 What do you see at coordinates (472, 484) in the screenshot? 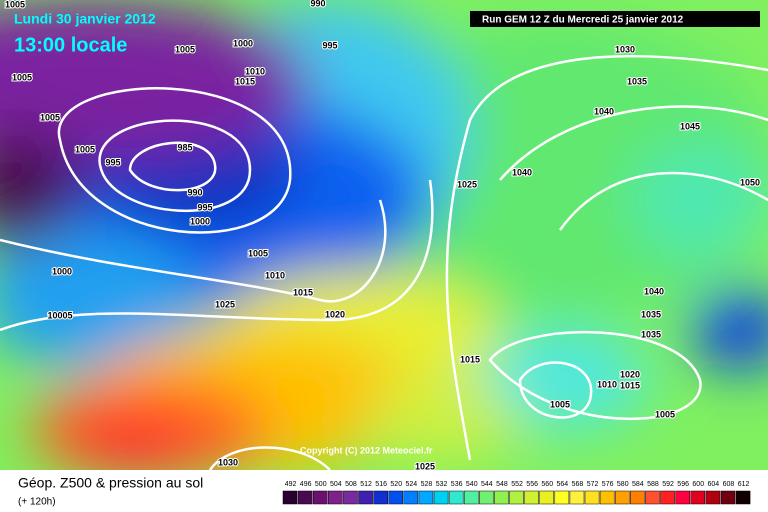
I see `legend-value: 540` at bounding box center [472, 484].